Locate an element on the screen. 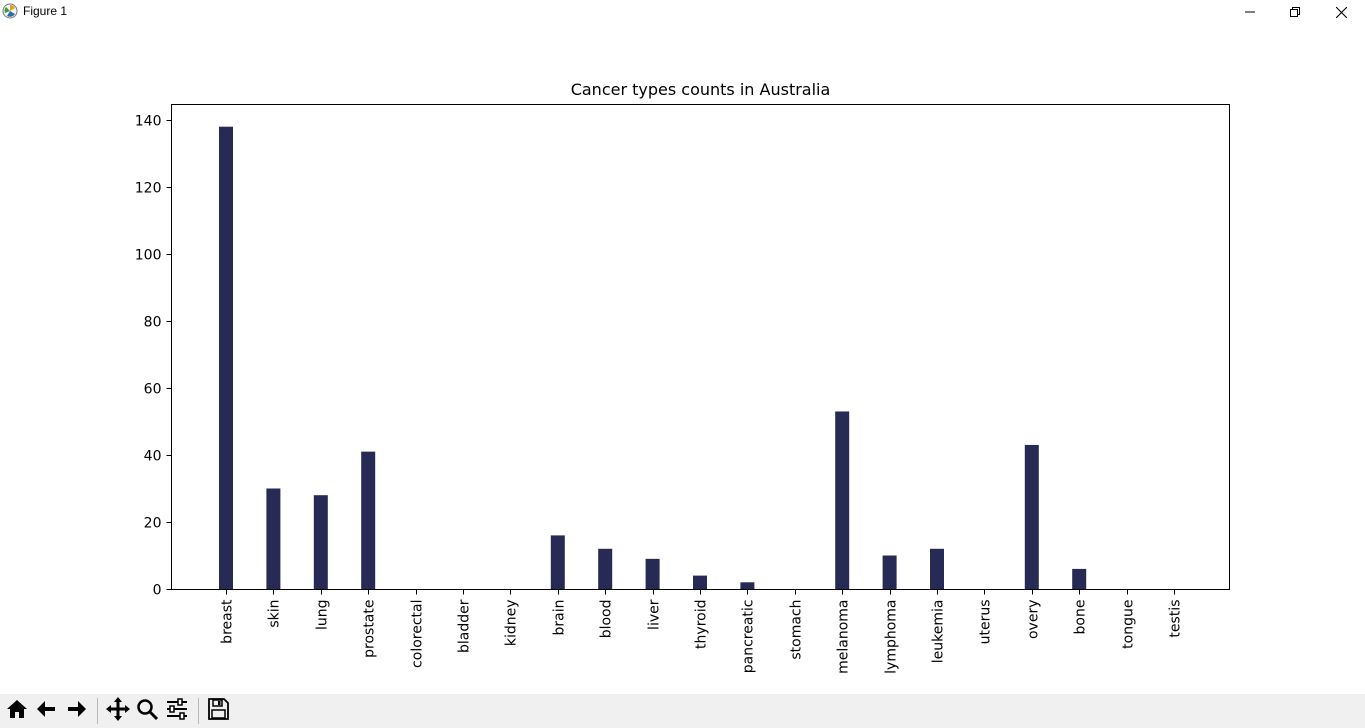 The height and width of the screenshot is (728, 1365). forward-button is located at coordinates (76, 711).